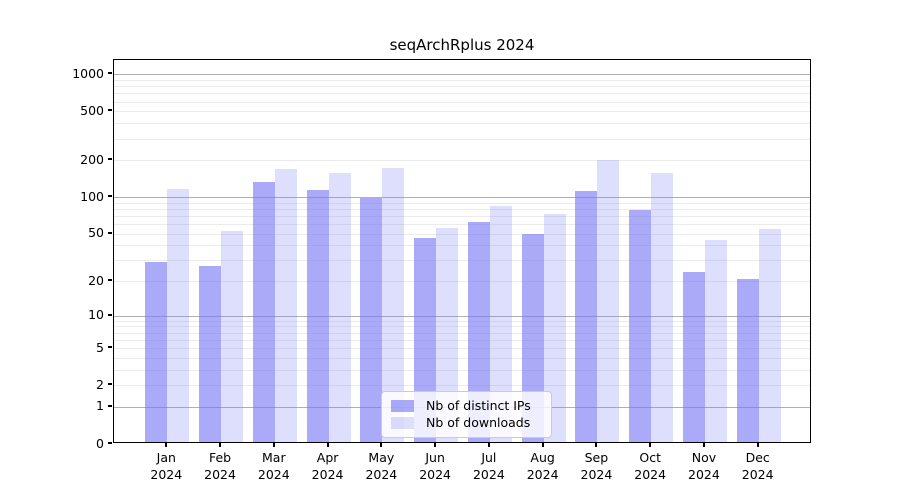 Image resolution: width=900 pixels, height=500 pixels. Describe the element at coordinates (650, 457) in the screenshot. I see `x-tick-month: Oct` at that location.